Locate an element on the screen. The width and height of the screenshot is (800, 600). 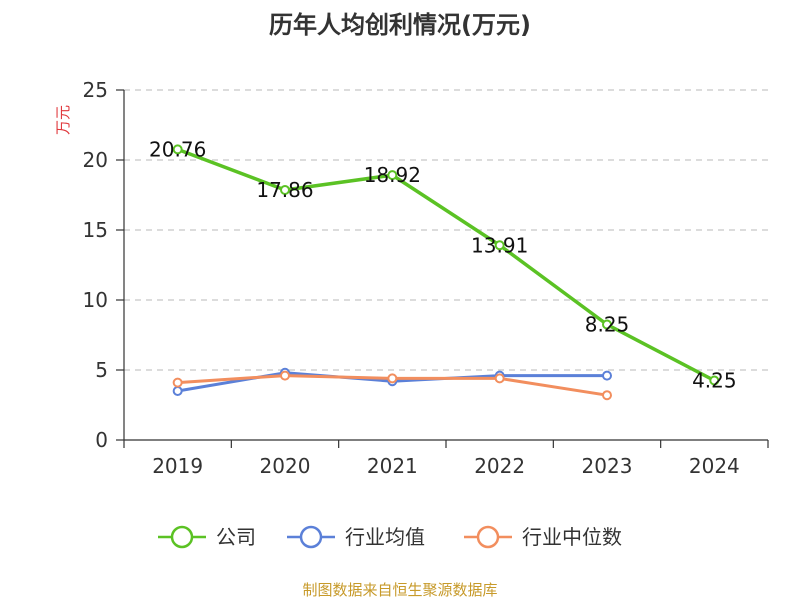
y-tick-label: 20 is located at coordinates (95, 160).